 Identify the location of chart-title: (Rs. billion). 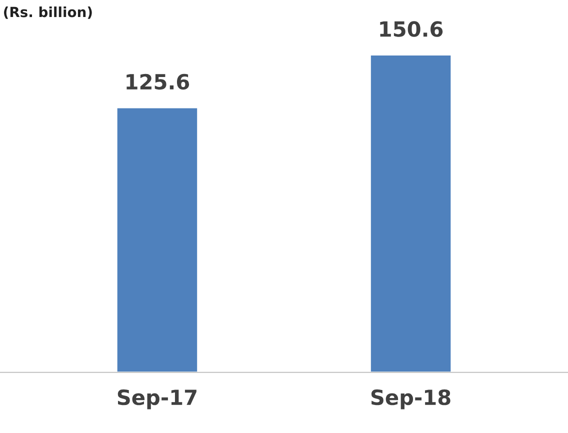
(48, 12).